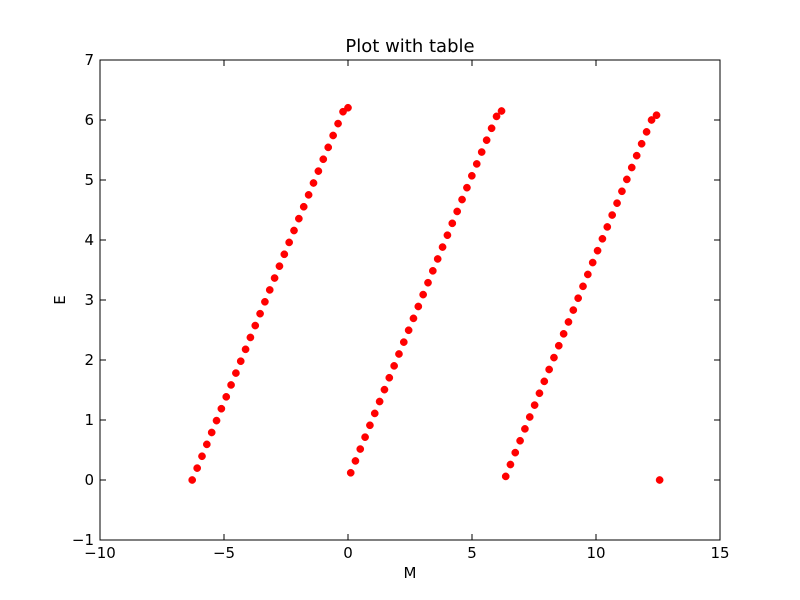 This screenshot has height=600, width=800. Describe the element at coordinates (348, 553) in the screenshot. I see `x-tick-label: 0` at that location.